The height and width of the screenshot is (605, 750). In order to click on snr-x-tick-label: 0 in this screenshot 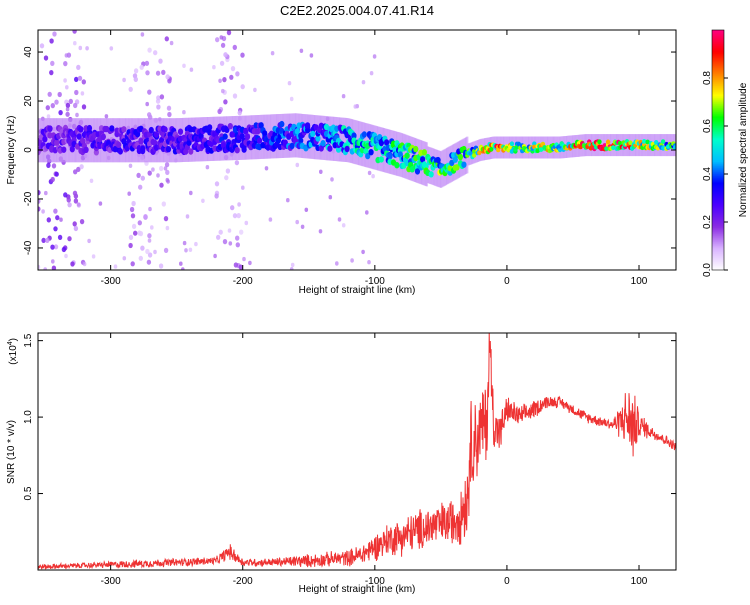, I will do `click(507, 581)`.